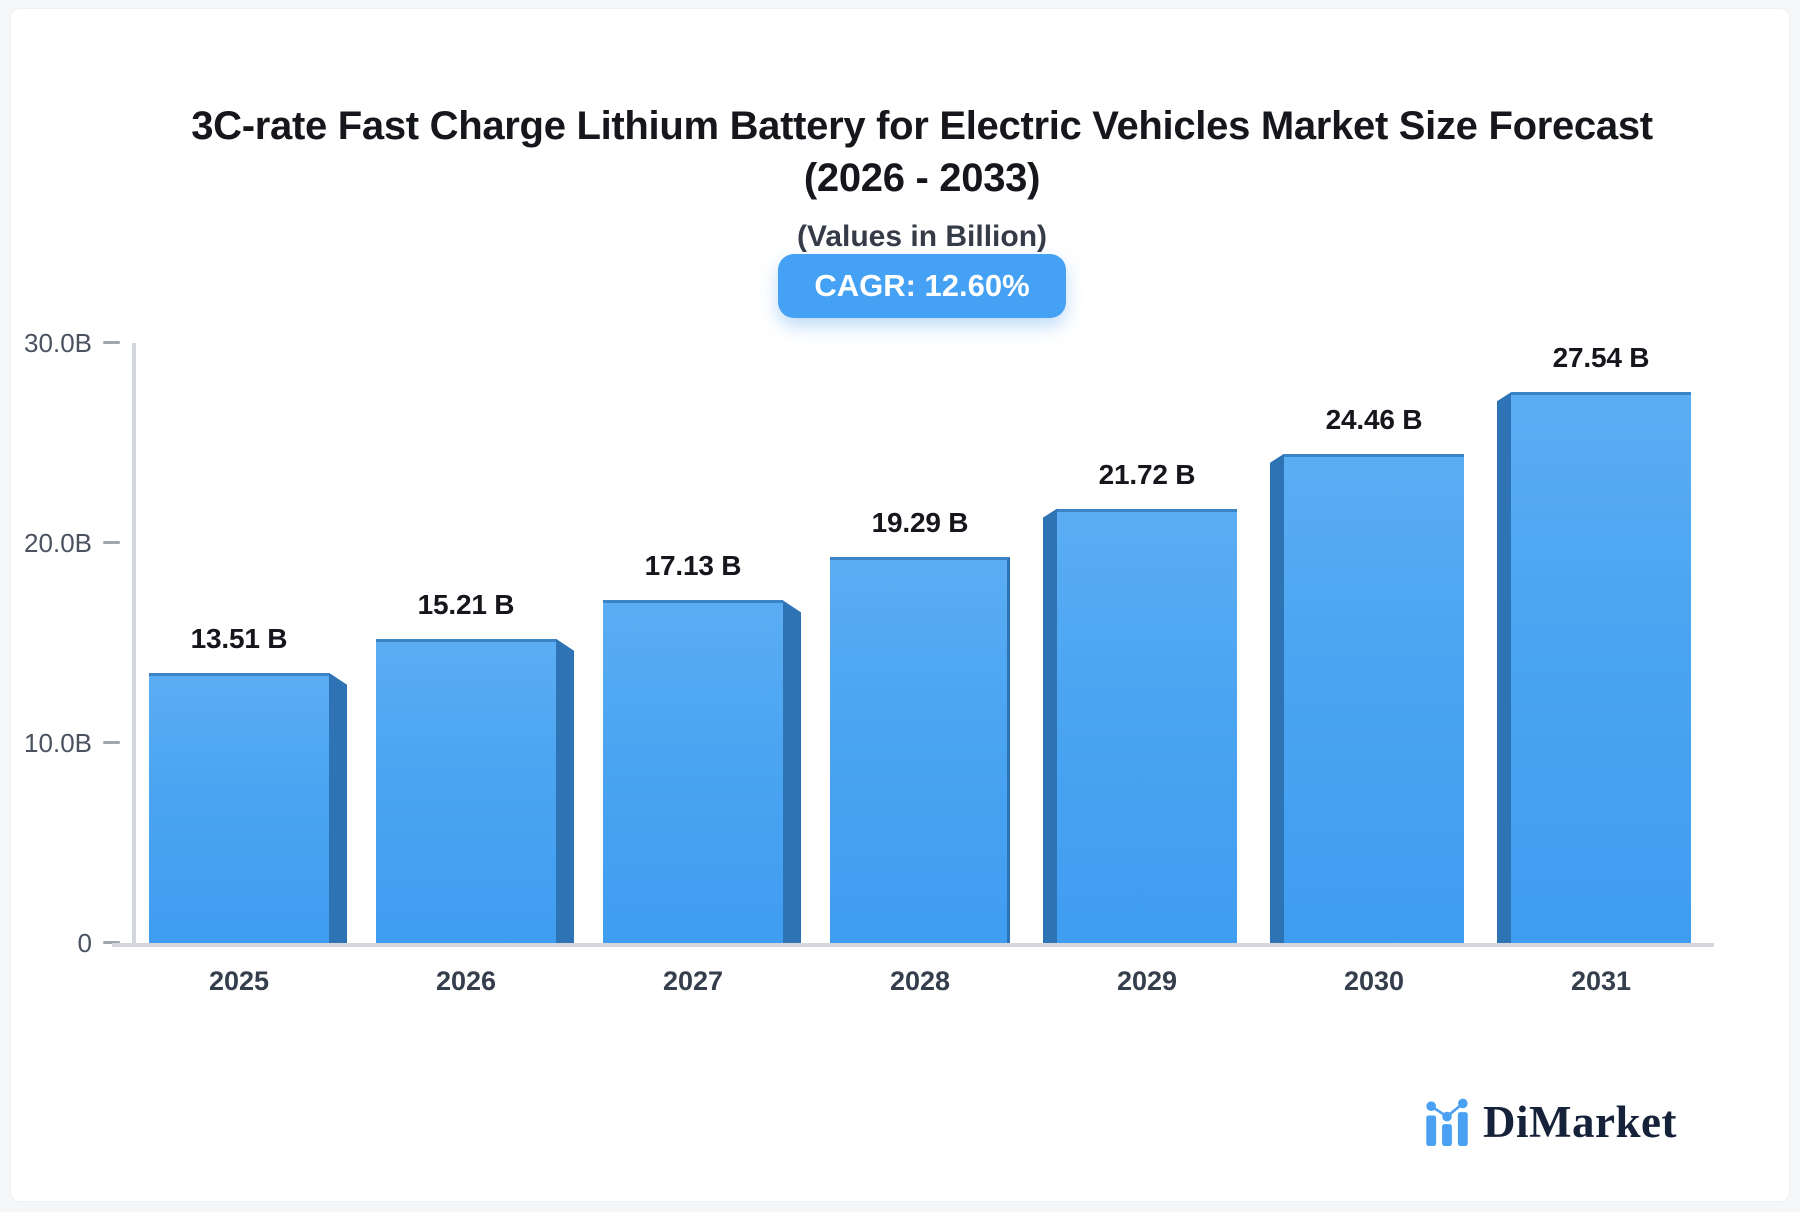 Image resolution: width=1800 pixels, height=1212 pixels. I want to click on x-axis-label: 2030, so click(1374, 981).